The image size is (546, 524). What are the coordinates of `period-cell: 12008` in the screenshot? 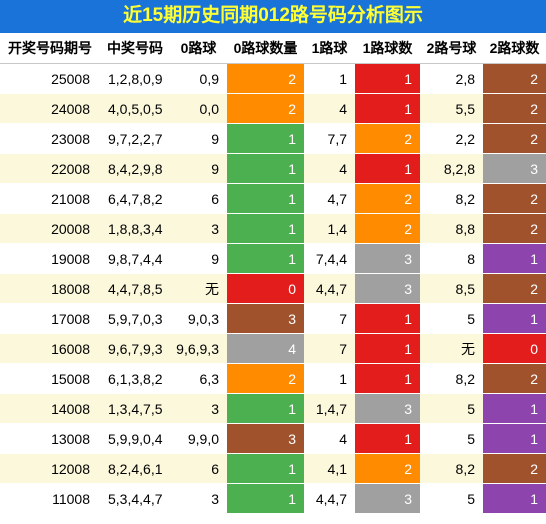 It's located at (50, 468).